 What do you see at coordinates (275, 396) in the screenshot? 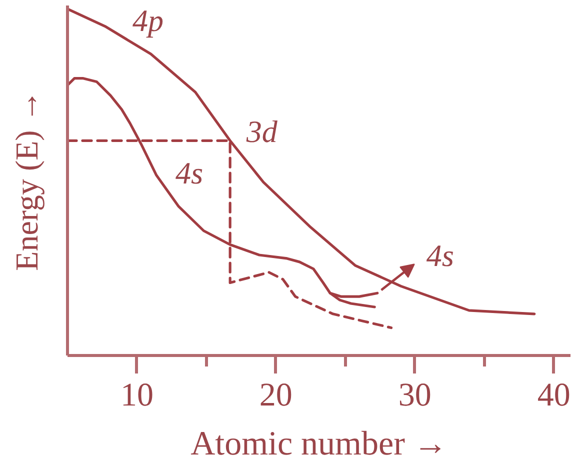
I see `x-tick-label: 20` at bounding box center [275, 396].